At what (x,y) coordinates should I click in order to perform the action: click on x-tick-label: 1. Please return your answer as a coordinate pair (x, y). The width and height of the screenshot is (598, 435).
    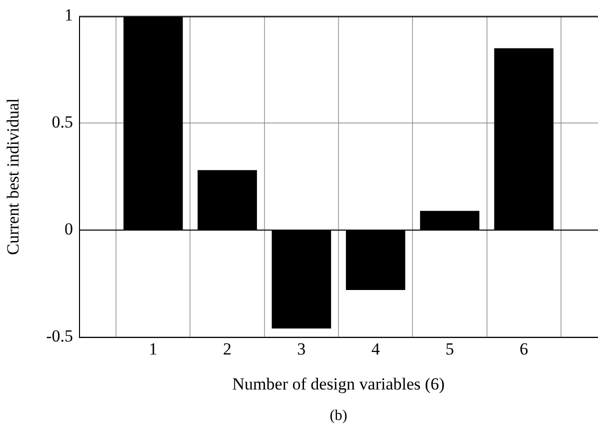
    Looking at the image, I should click on (153, 349).